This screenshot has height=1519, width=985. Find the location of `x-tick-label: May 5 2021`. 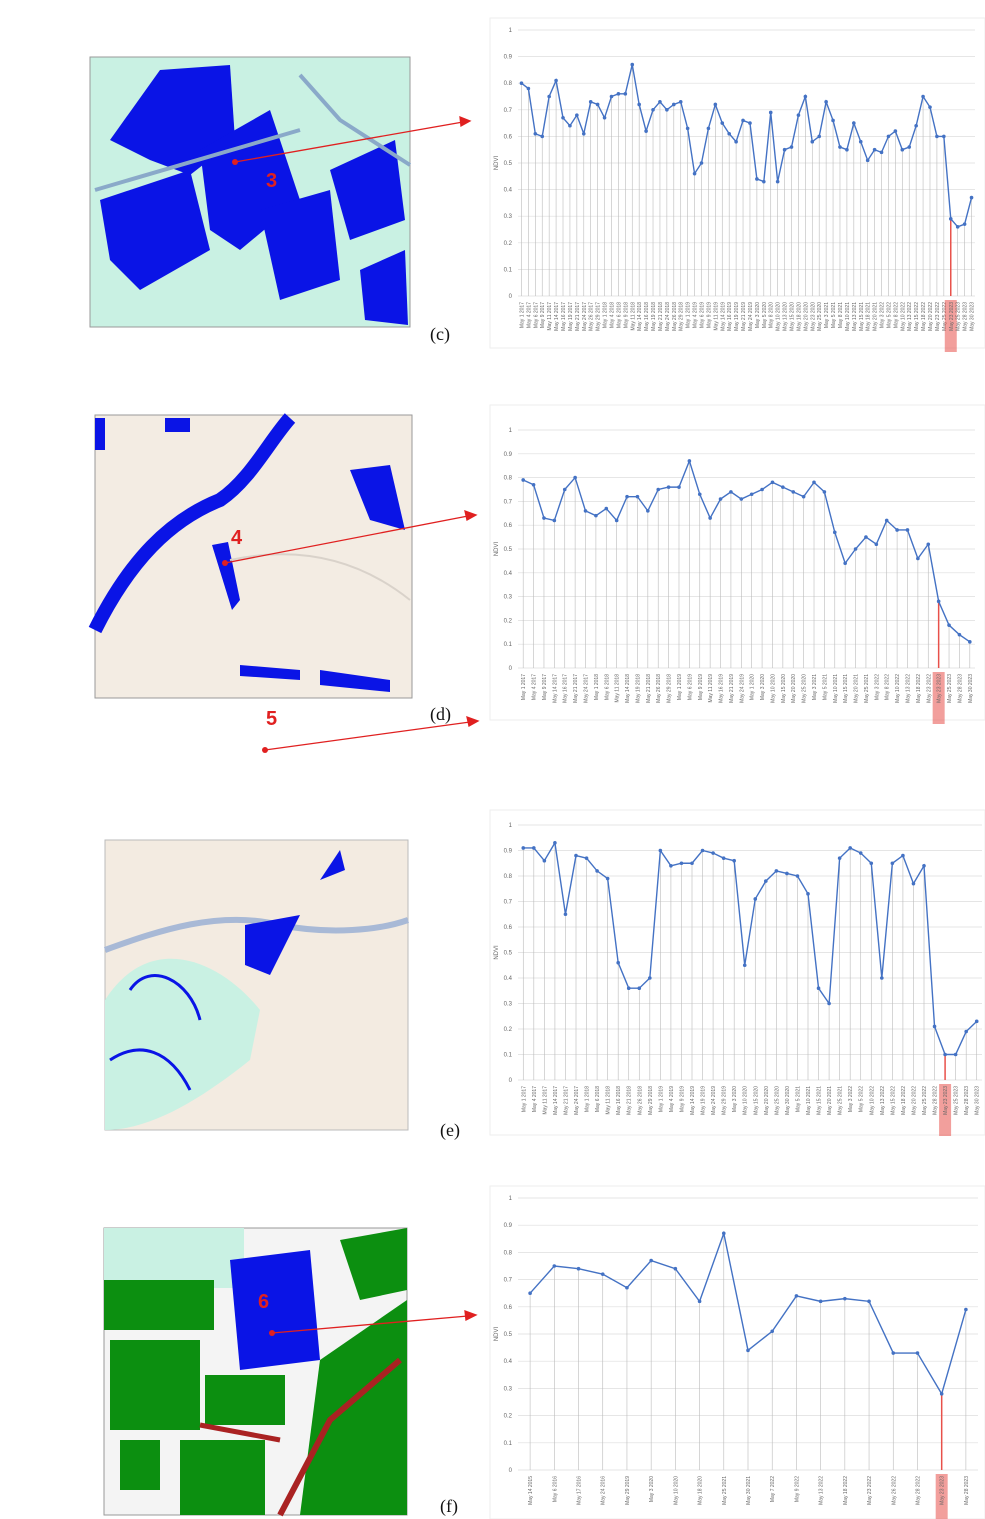

x-tick-label: May 5 2021 is located at coordinates (825, 687).